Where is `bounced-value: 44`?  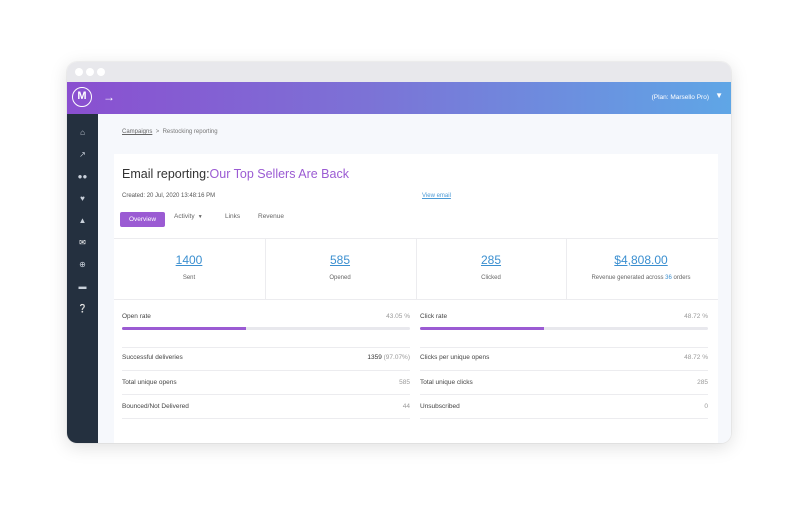 bounced-value: 44 is located at coordinates (406, 406).